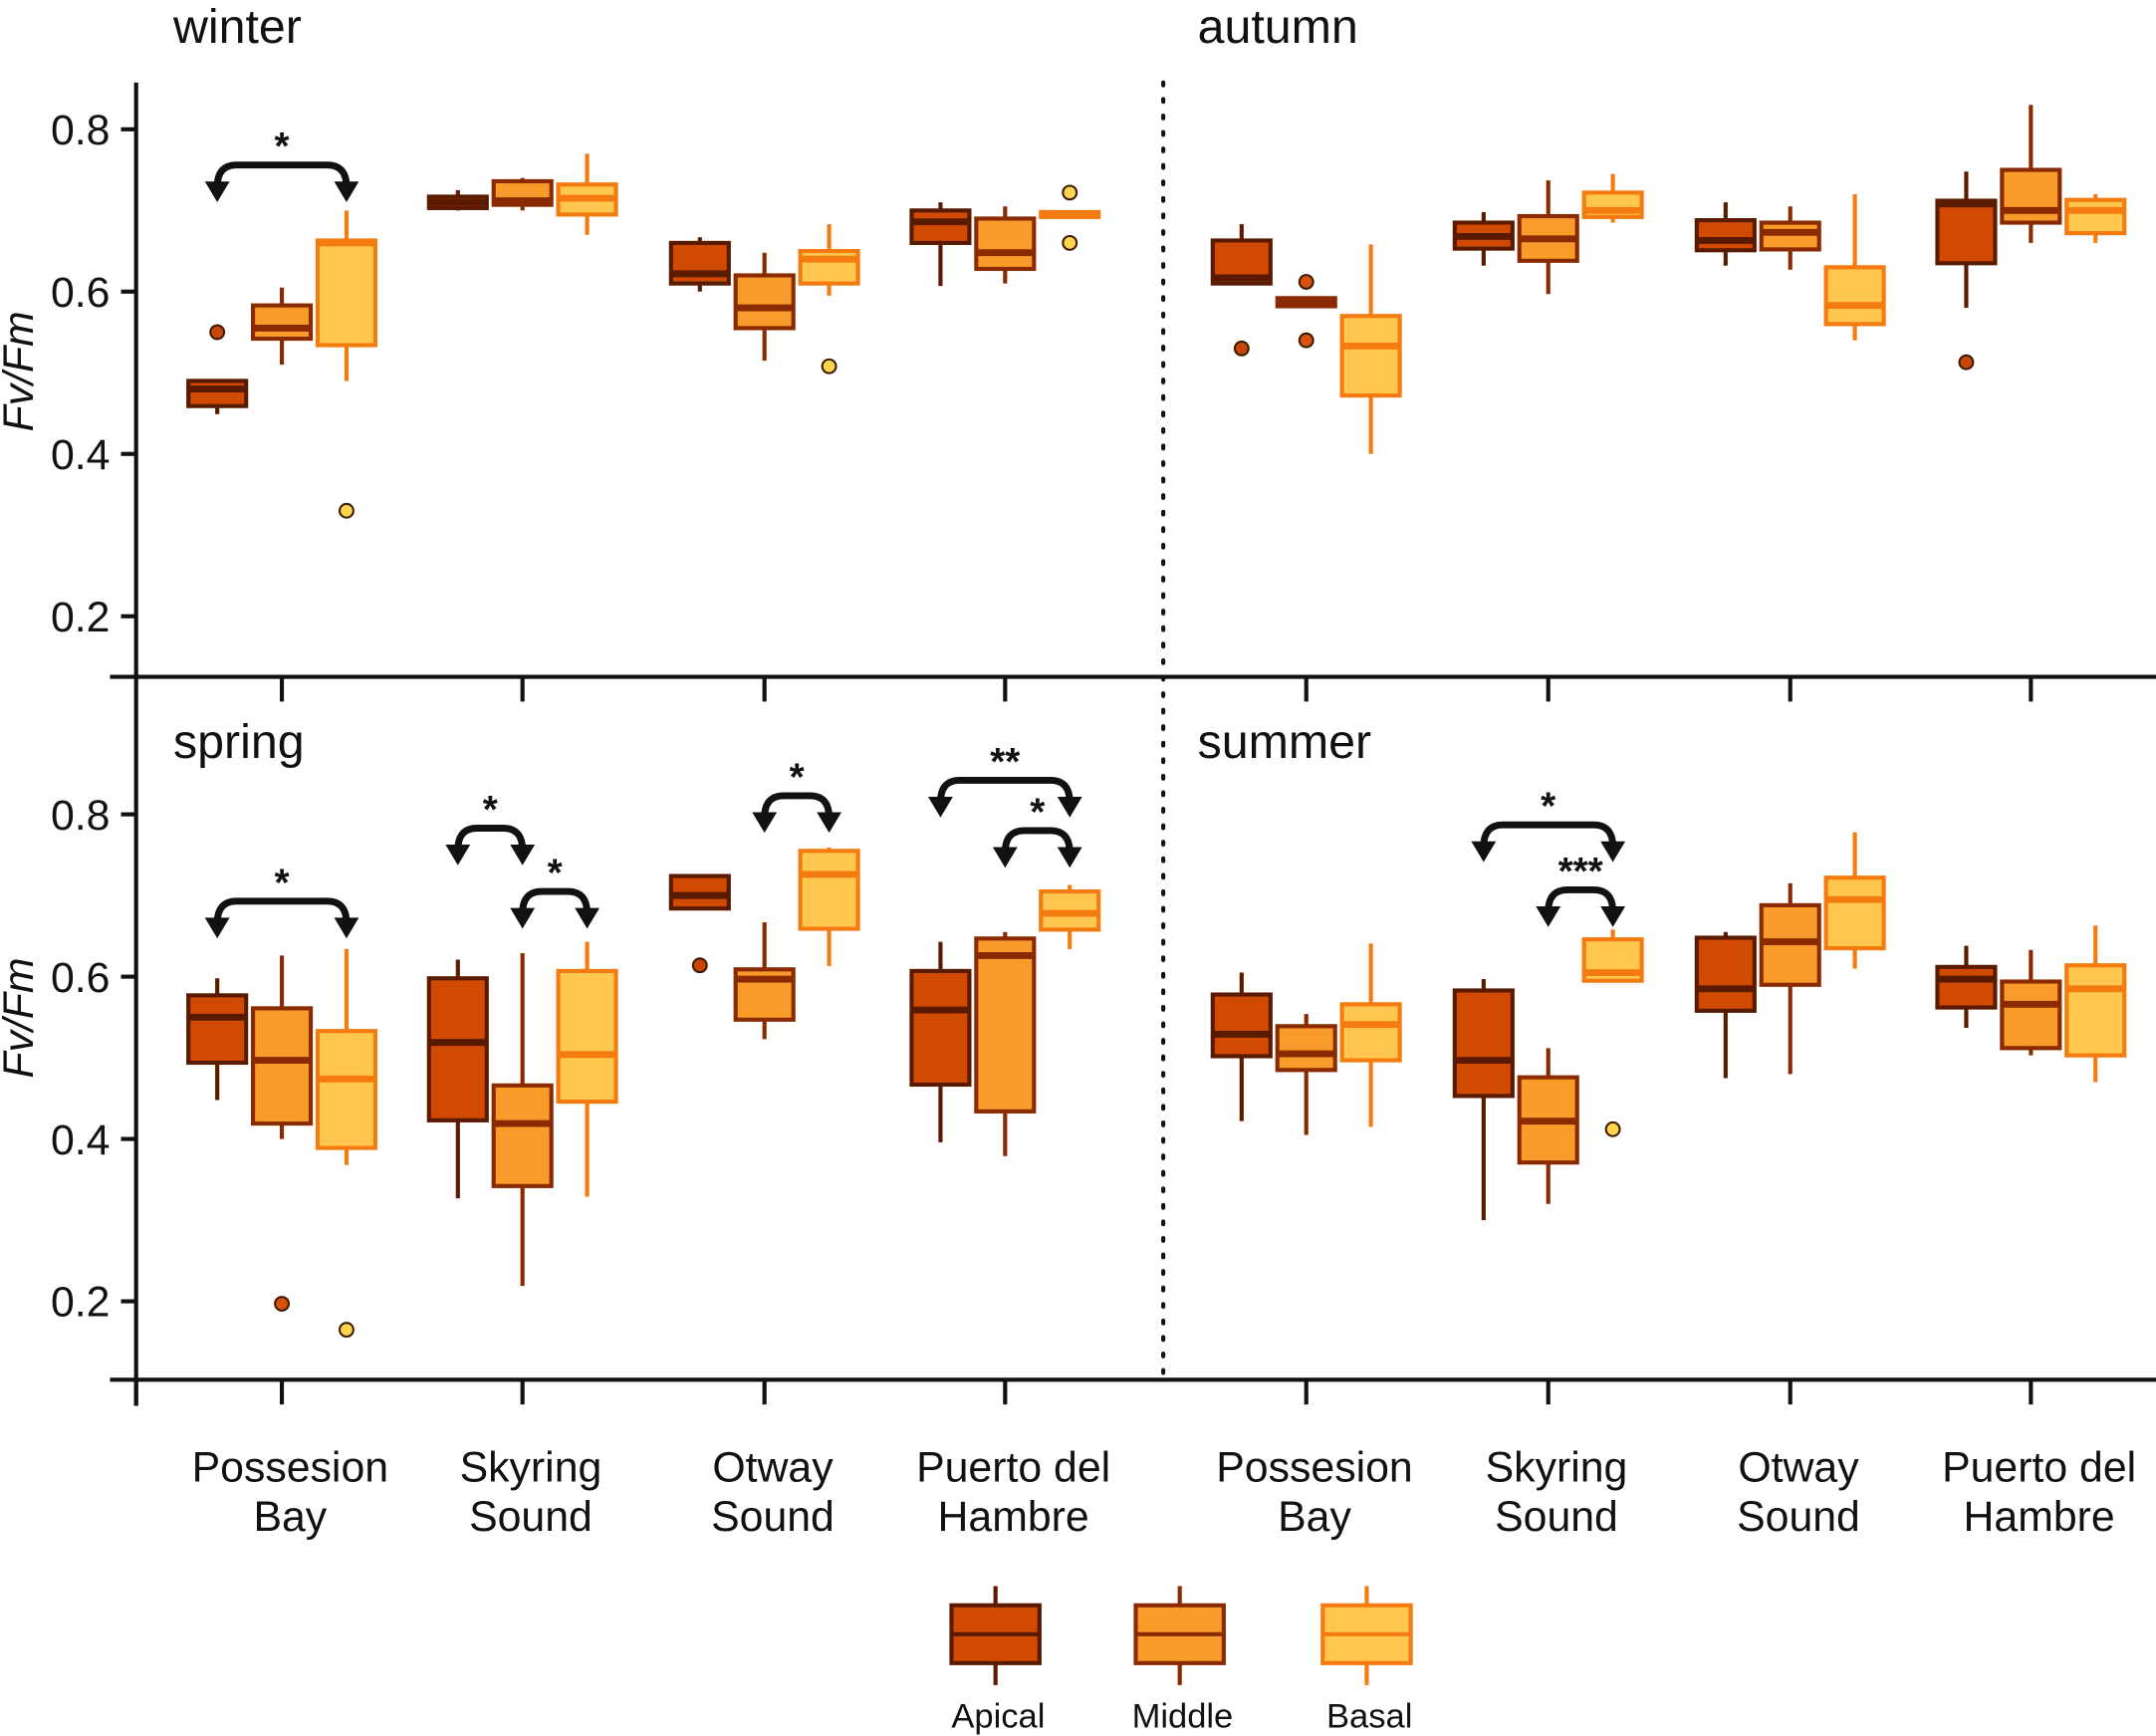 The image size is (2156, 1736). What do you see at coordinates (1369, 1717) in the screenshot?
I see `legend-label: Basal` at bounding box center [1369, 1717].